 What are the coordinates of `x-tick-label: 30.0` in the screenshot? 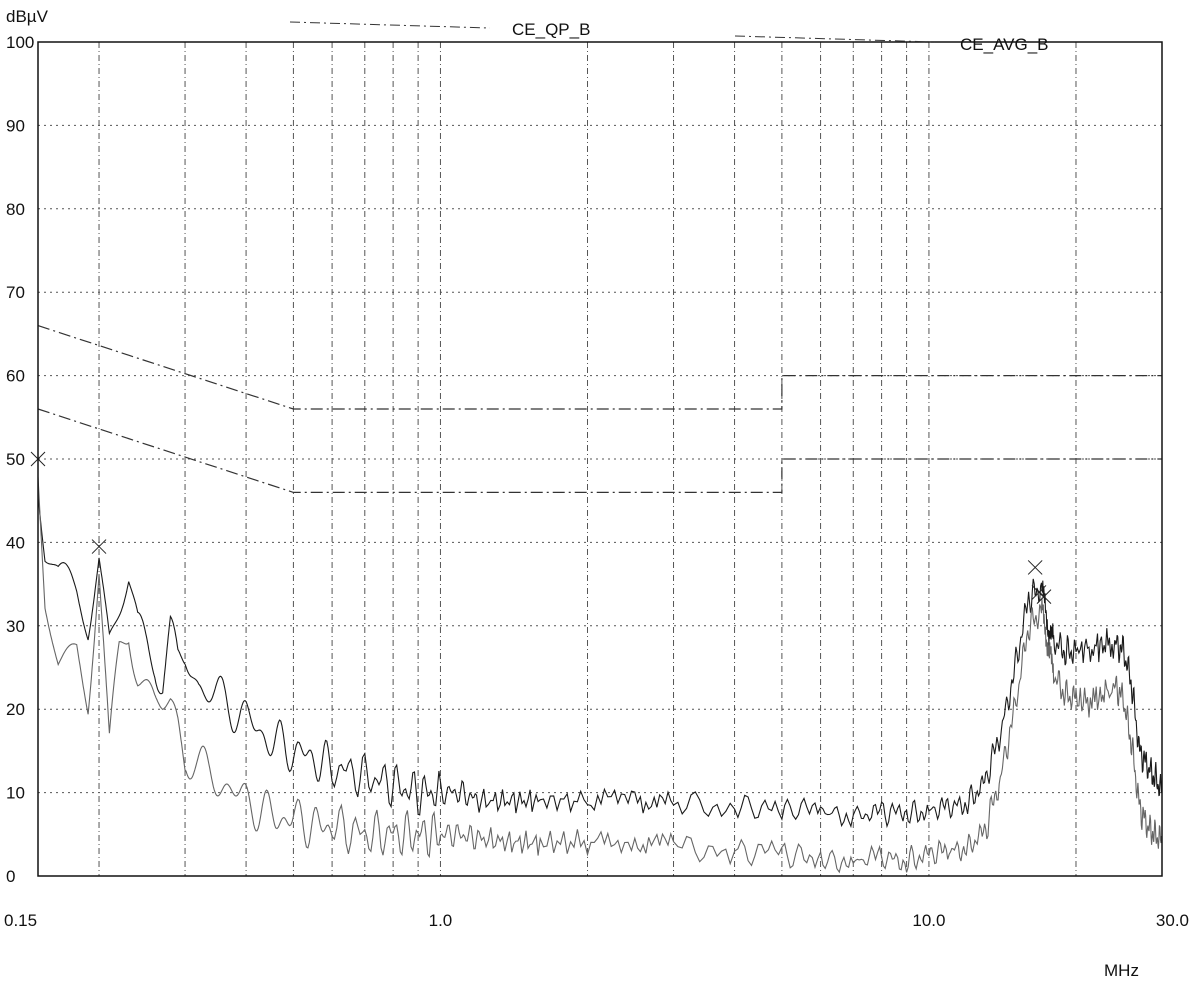 It's located at (1172, 920).